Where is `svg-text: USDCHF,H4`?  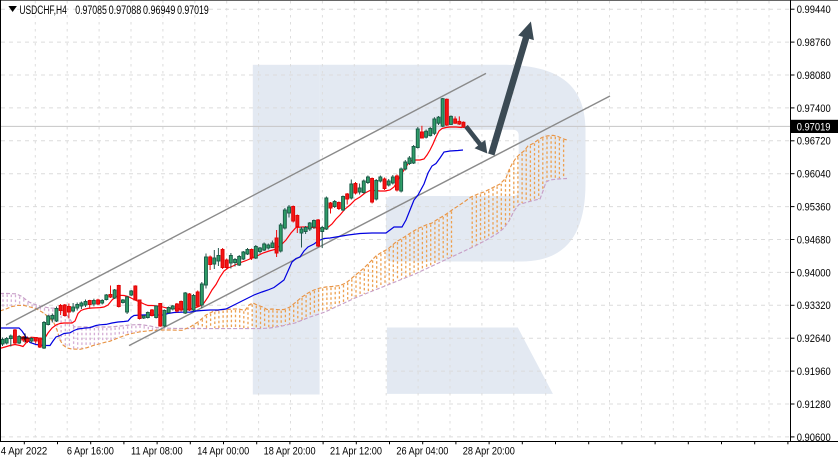
svg-text: USDCHF,H4 is located at coordinates (43, 11).